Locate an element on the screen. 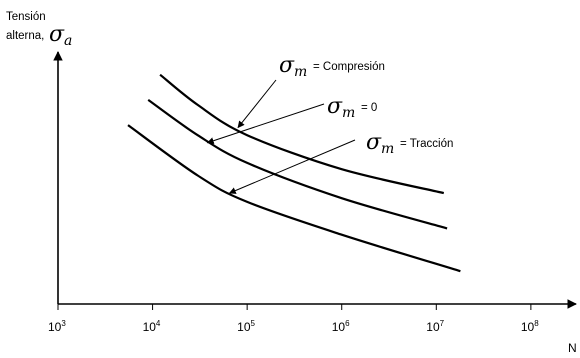 The width and height of the screenshot is (580, 358). x-tick-label: 10⁵ is located at coordinates (246, 326).